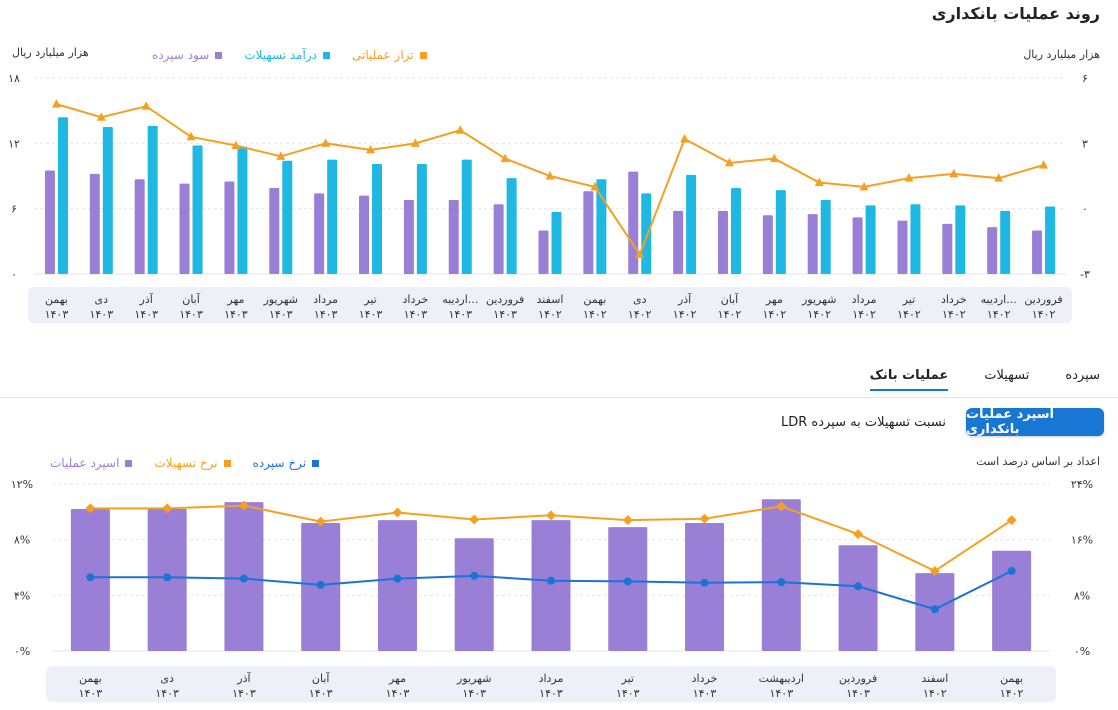 The image size is (1118, 710). I want to click on tab-deposit: سپرده, so click(1082, 375).